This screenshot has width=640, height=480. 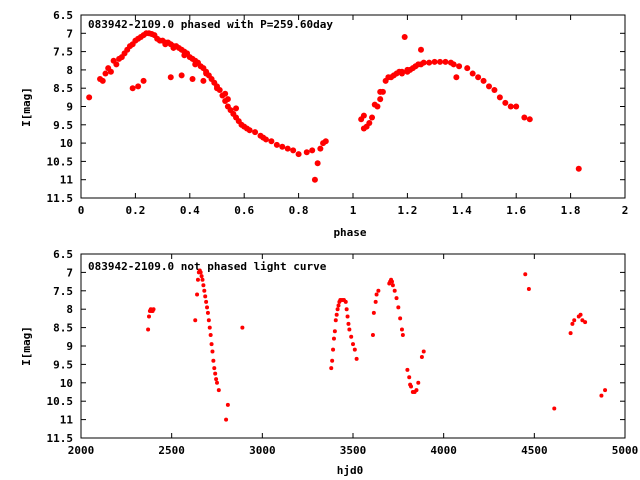 I want to click on unphased-y-tick-label: 10, so click(x=66, y=383).